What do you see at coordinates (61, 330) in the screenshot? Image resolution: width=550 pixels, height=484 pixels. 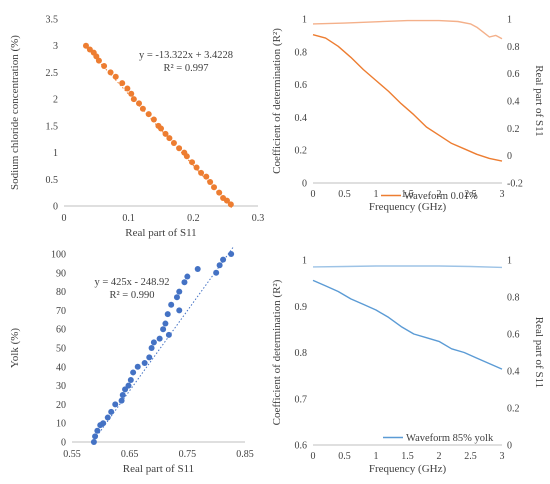 I see `y-tick-label: 60` at bounding box center [61, 330].